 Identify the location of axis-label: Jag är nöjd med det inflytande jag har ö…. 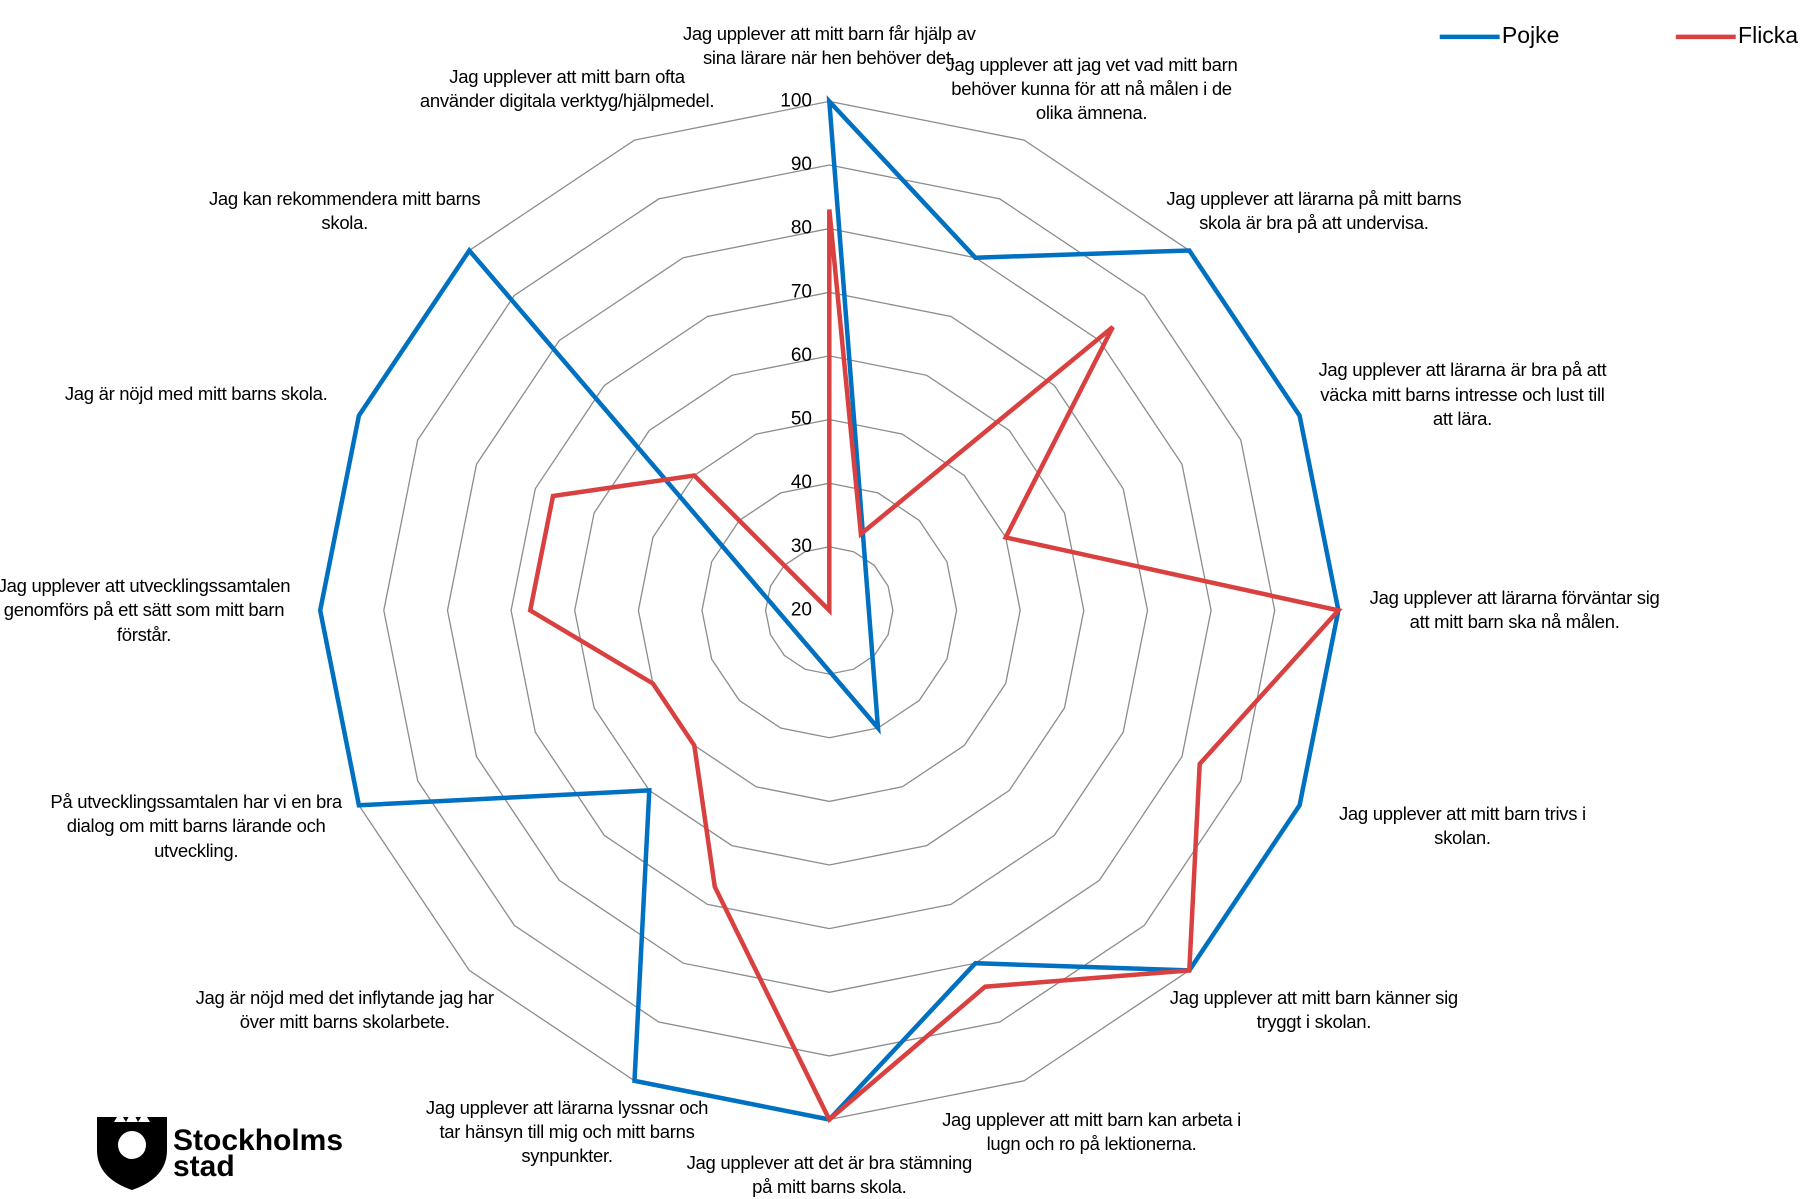
(344, 1009).